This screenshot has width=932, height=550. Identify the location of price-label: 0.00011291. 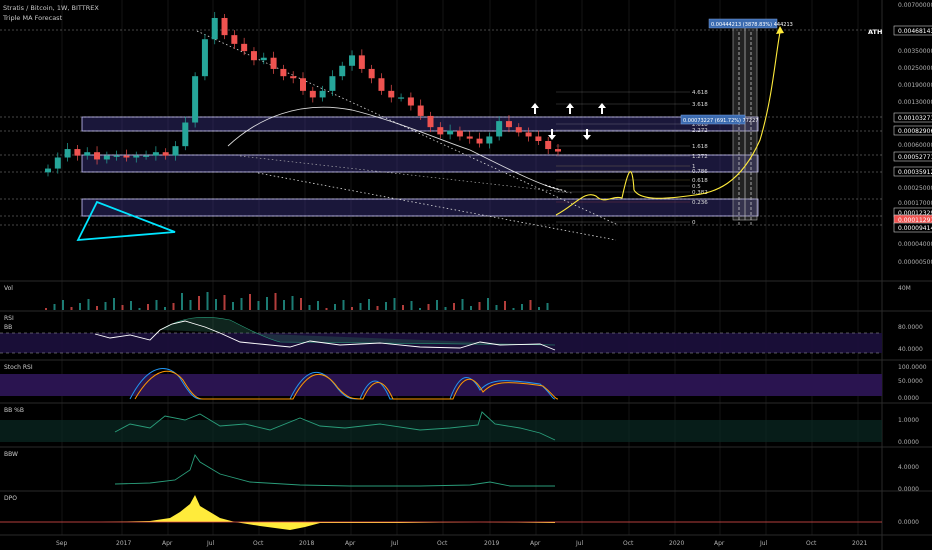
(915, 220).